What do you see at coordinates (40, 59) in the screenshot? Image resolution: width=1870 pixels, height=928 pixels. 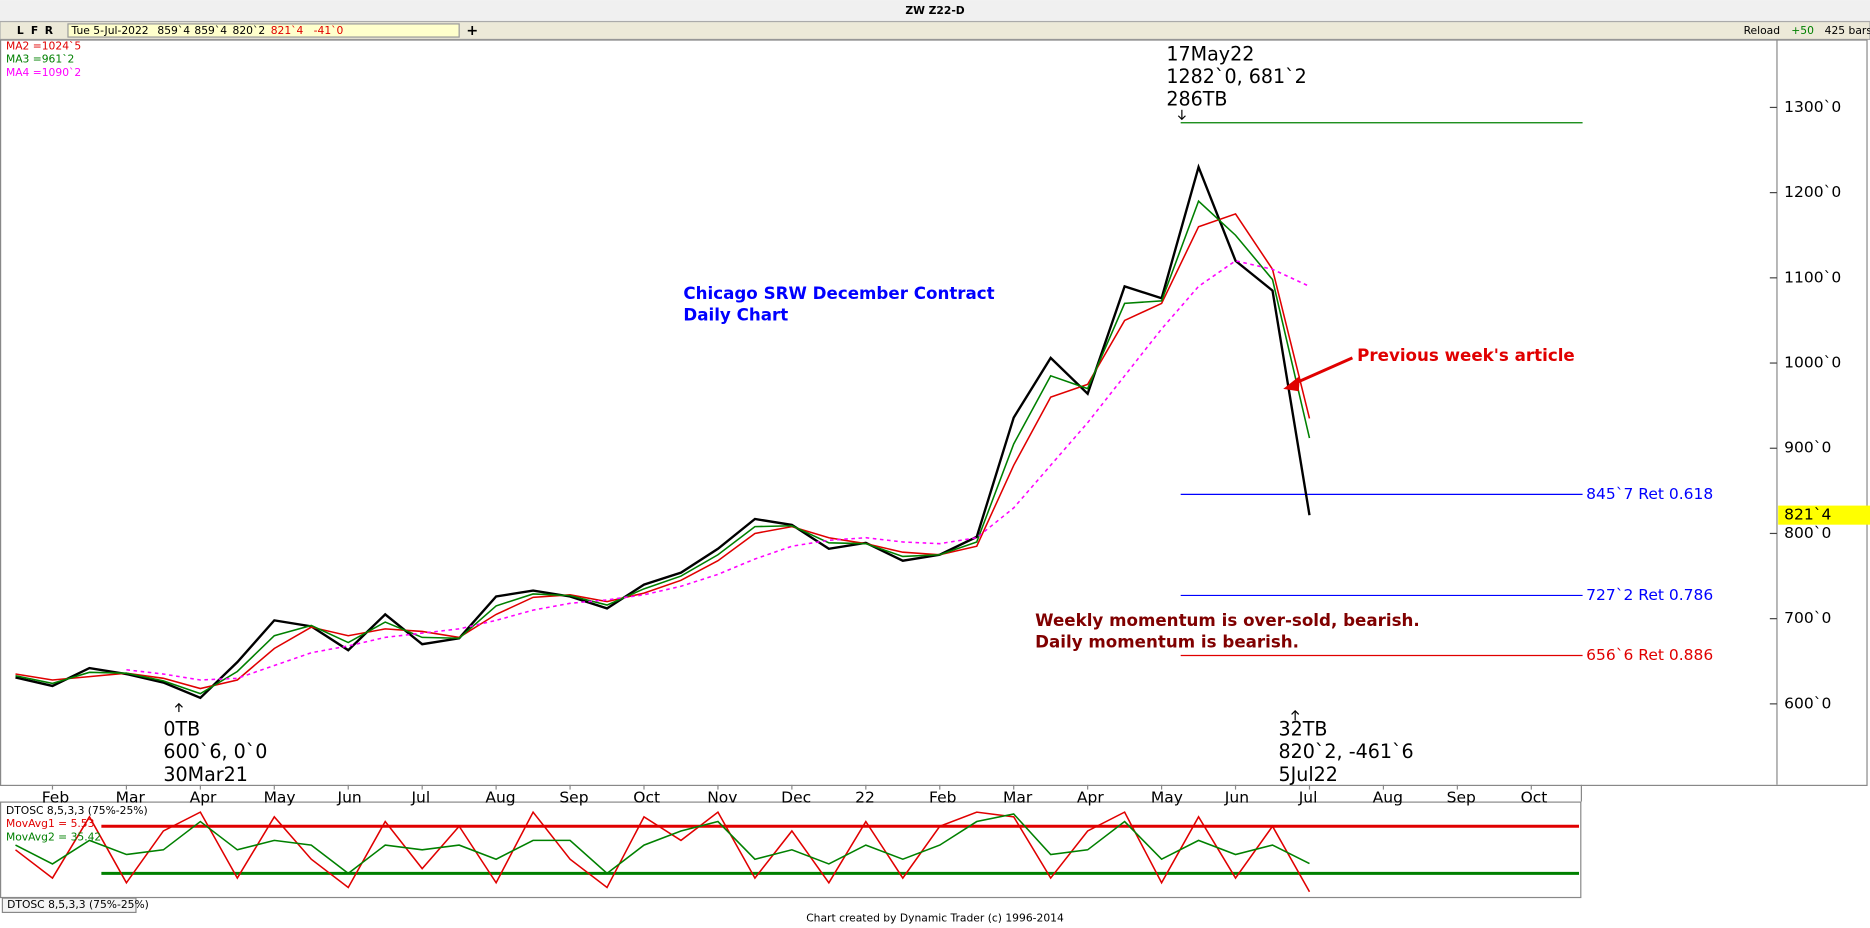 I see `legend-entry: MA3 =961`2` at bounding box center [40, 59].